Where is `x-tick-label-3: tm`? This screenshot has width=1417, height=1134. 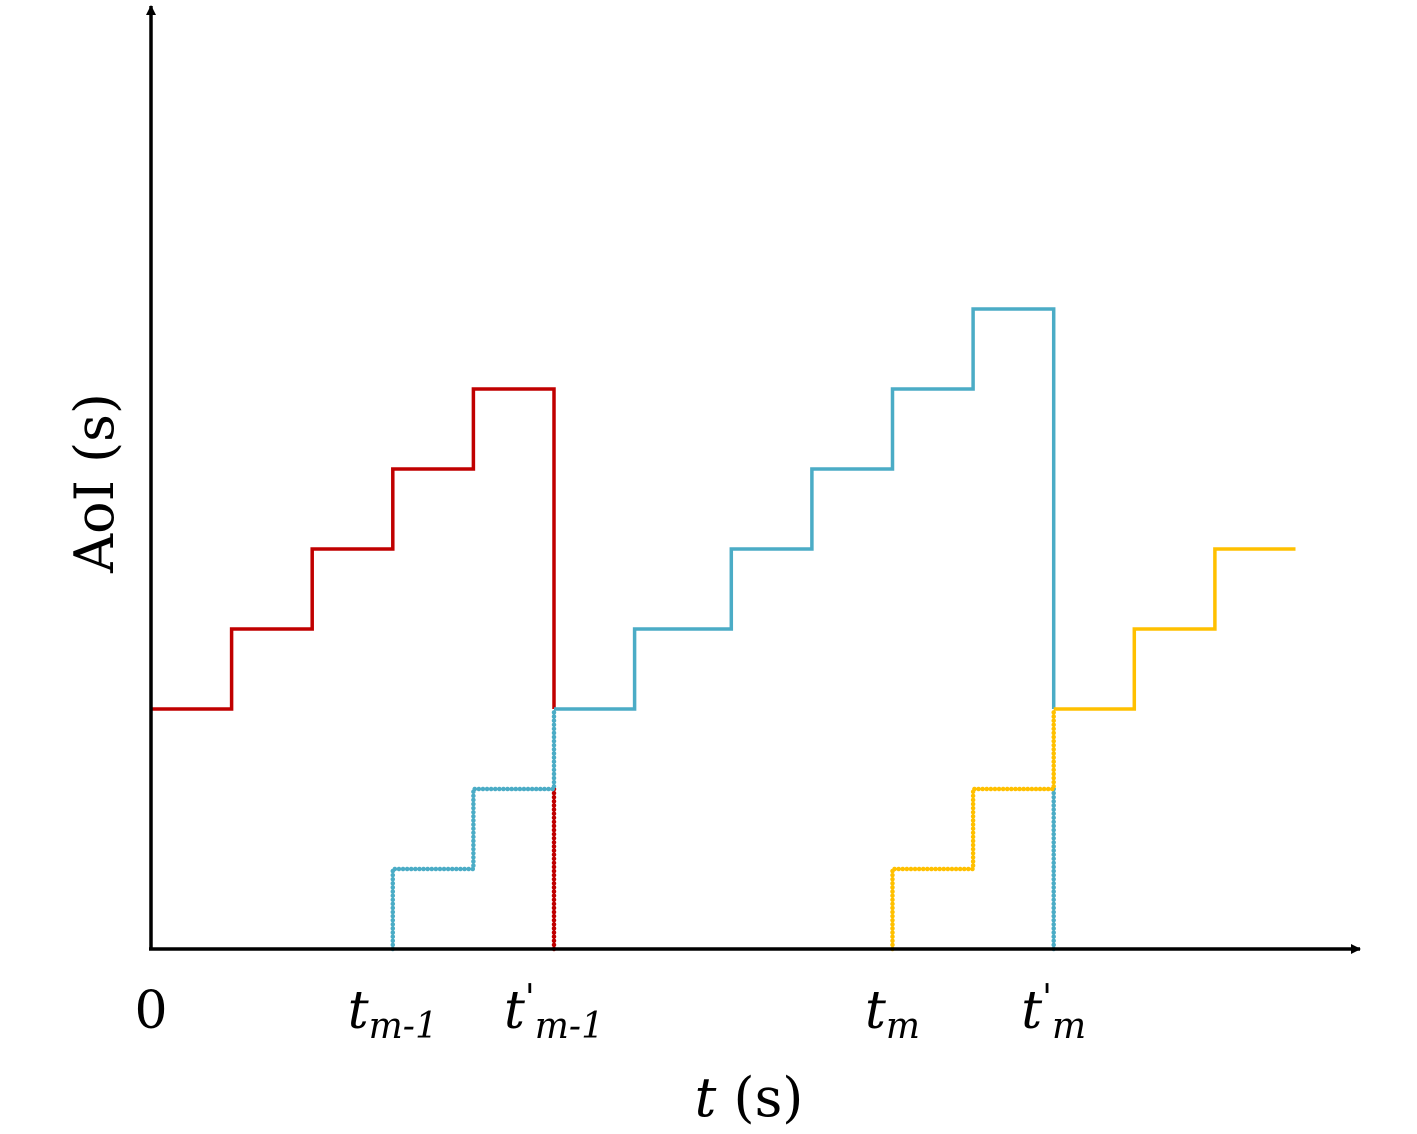 x-tick-label-3: tm is located at coordinates (892, 1014).